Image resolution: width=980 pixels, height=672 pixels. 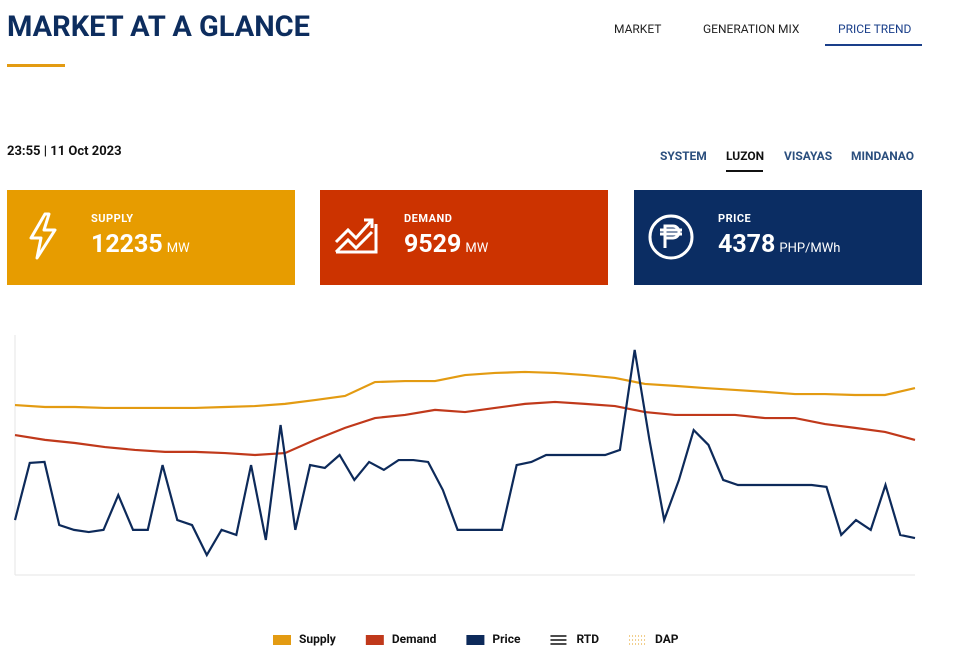 I want to click on card-label: PRICE, so click(x=735, y=218).